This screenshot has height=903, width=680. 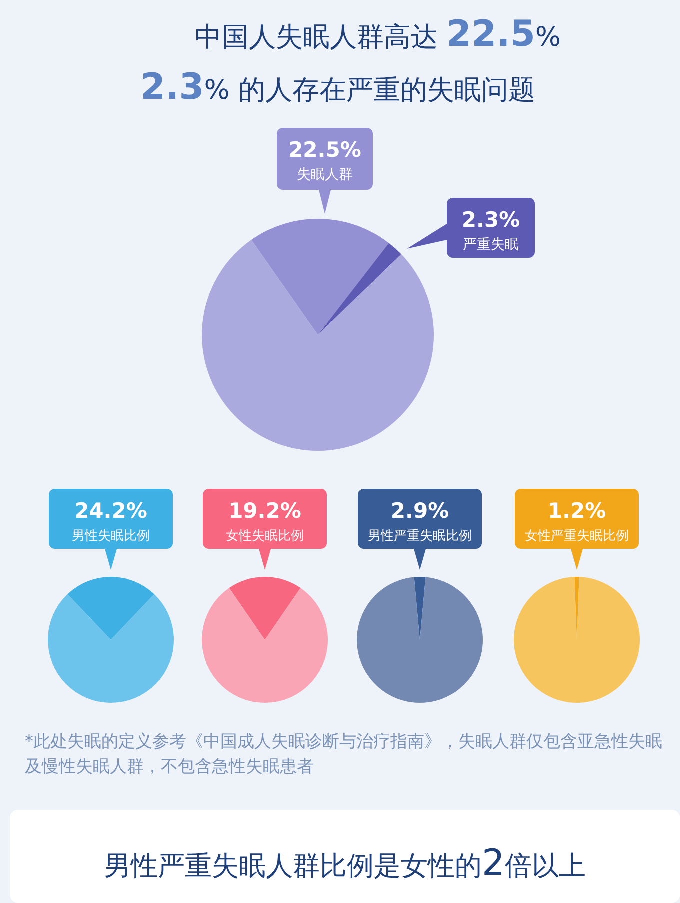 I want to click on legend-label: 严重失眠, so click(x=491, y=245).